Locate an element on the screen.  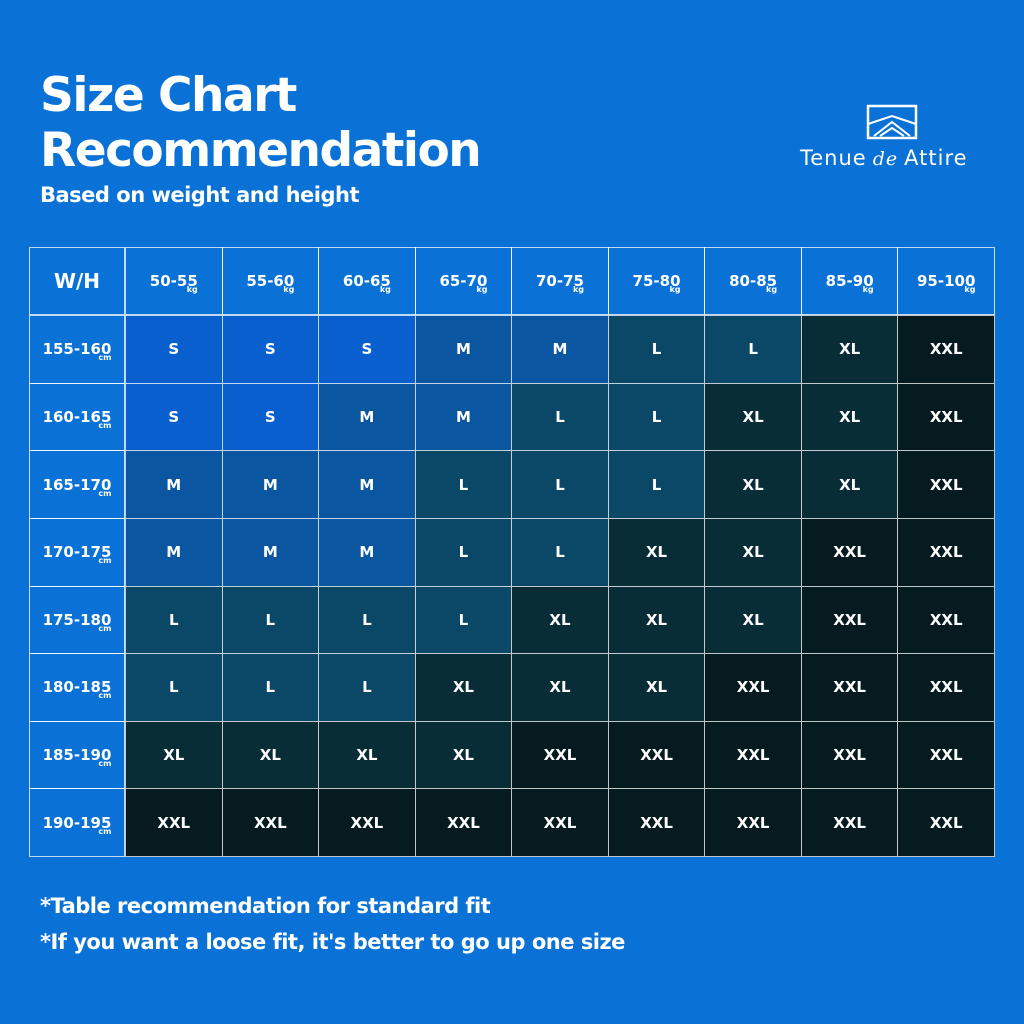
range-label: 185-190 cm is located at coordinates (77, 757).